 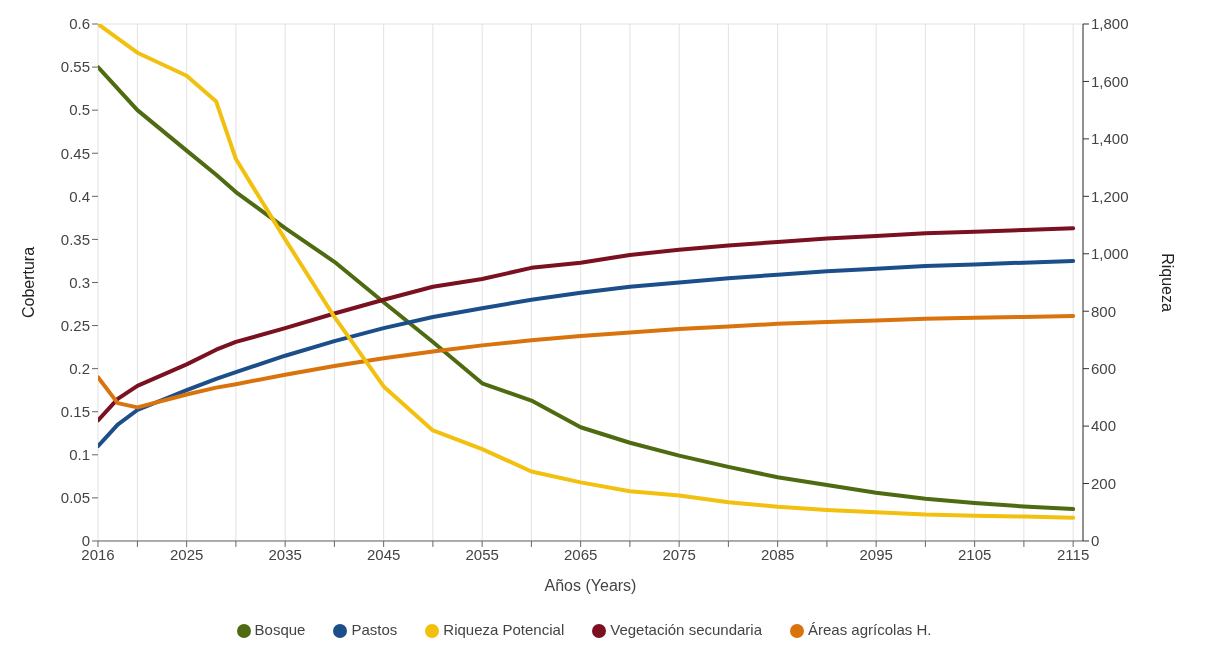 I want to click on y2-tick-label: 1,200, so click(x=1110, y=196).